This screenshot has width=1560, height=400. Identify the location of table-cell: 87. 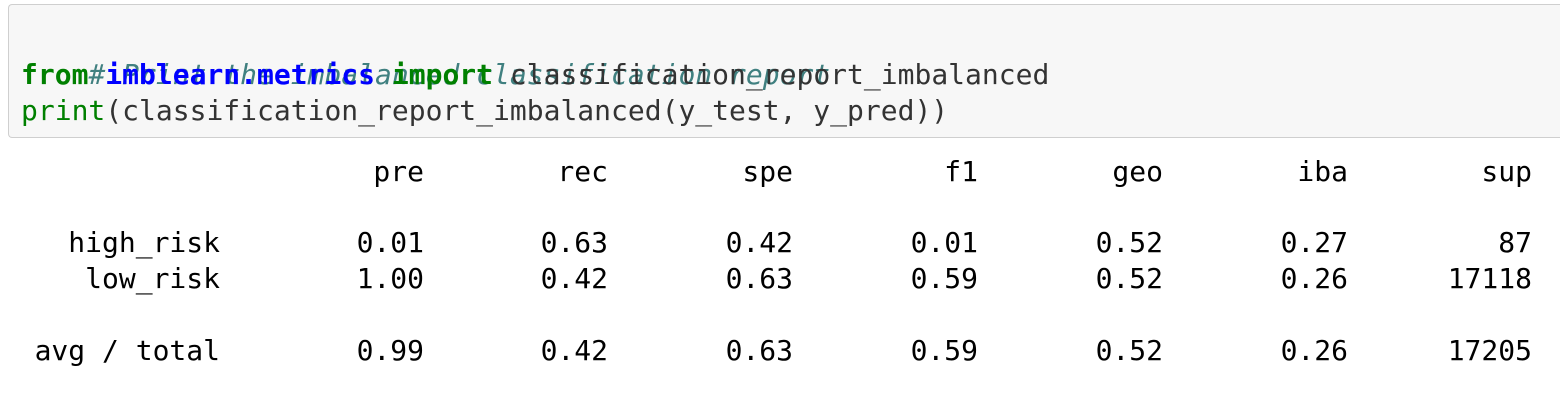
(1515, 242).